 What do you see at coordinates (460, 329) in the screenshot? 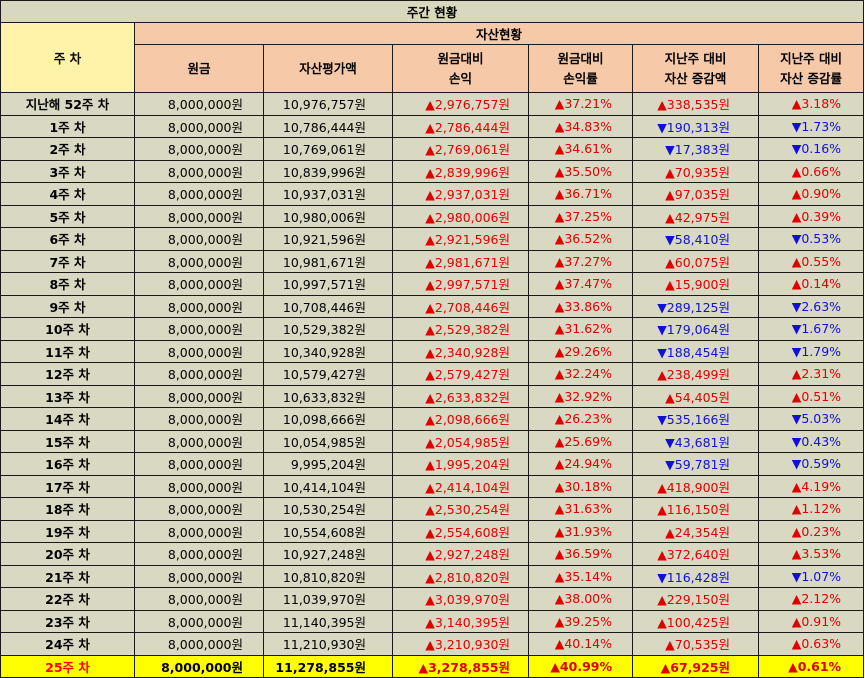
I see `profit-loss-cell: ▲2,529,382원` at bounding box center [460, 329].